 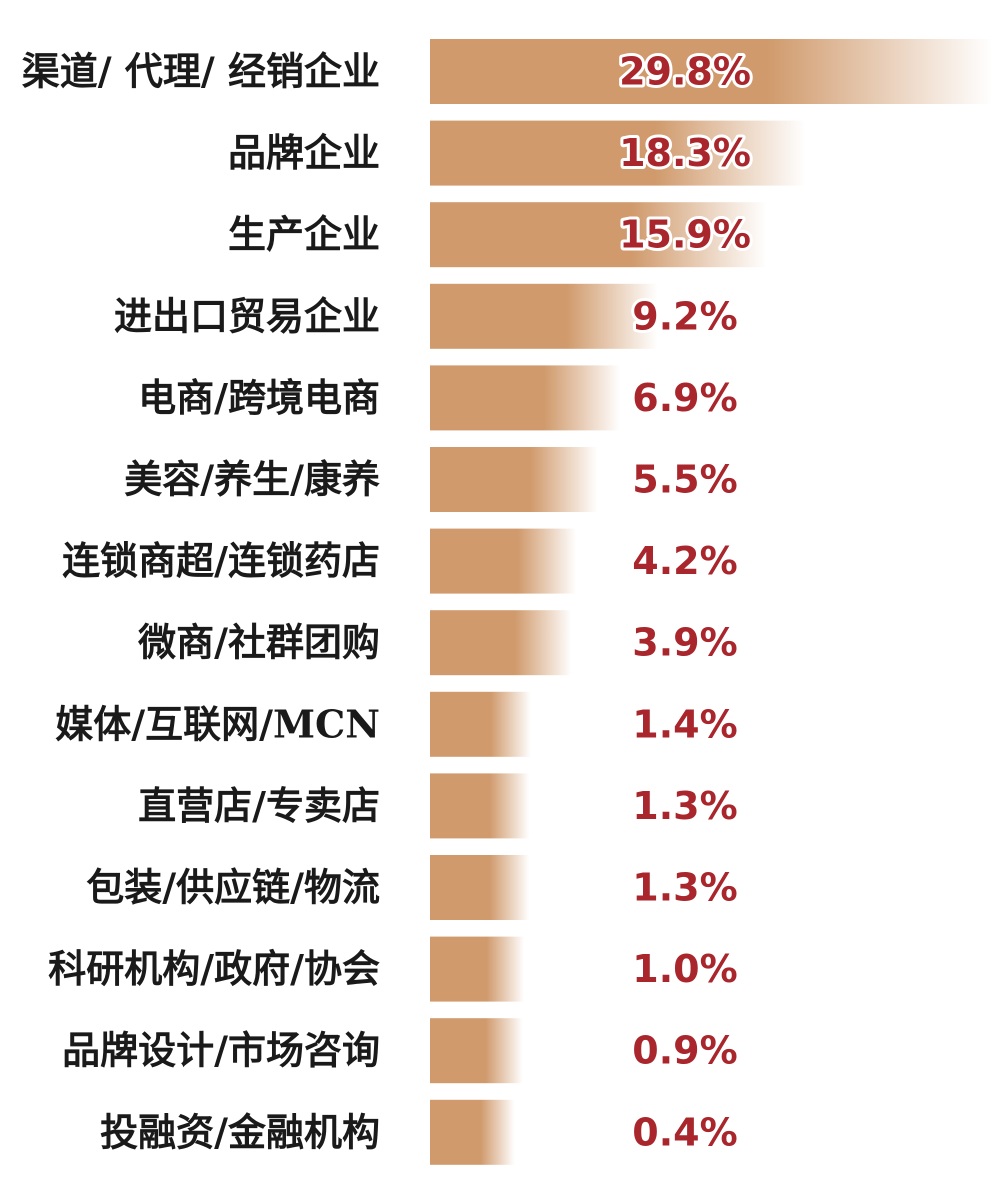 What do you see at coordinates (685, 153) in the screenshot?
I see `value-label: 18.3%` at bounding box center [685, 153].